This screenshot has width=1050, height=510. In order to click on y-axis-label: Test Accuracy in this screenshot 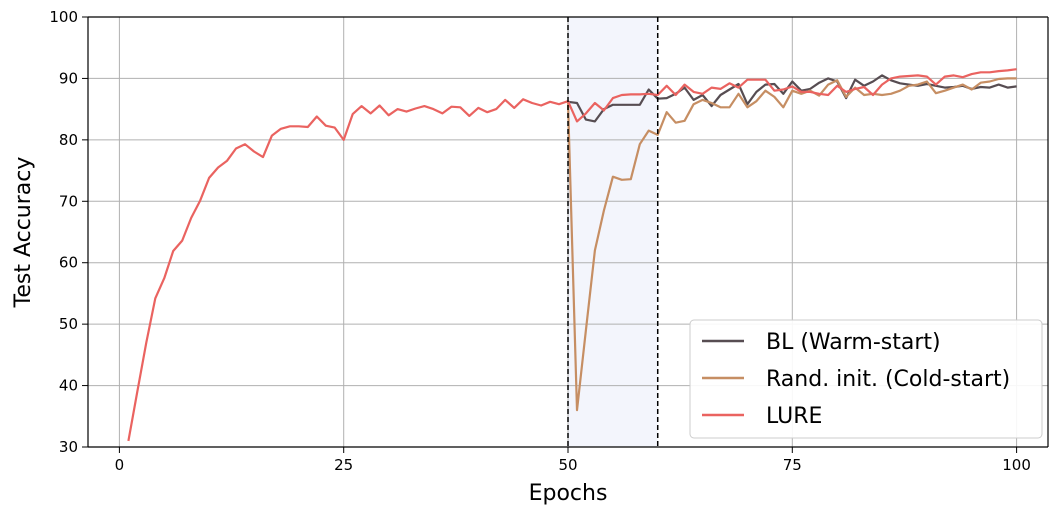, I will do `click(23, 233)`.